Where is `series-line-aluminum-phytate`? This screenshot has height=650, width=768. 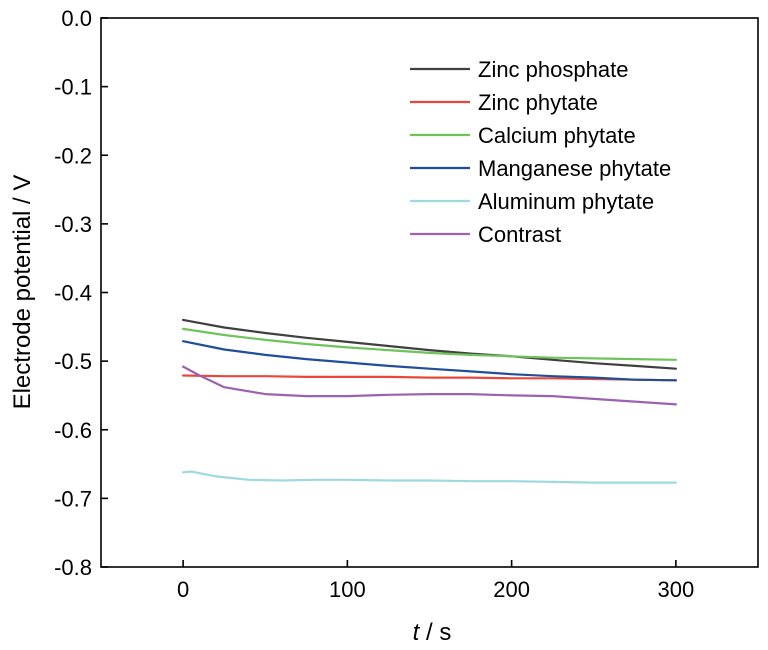
series-line-aluminum-phytate is located at coordinates (430, 477).